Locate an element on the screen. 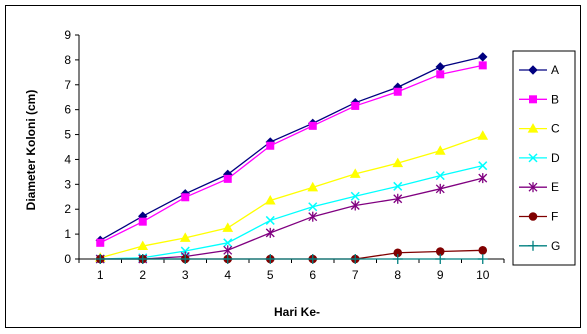  legend-item: G is located at coordinates (539, 246).